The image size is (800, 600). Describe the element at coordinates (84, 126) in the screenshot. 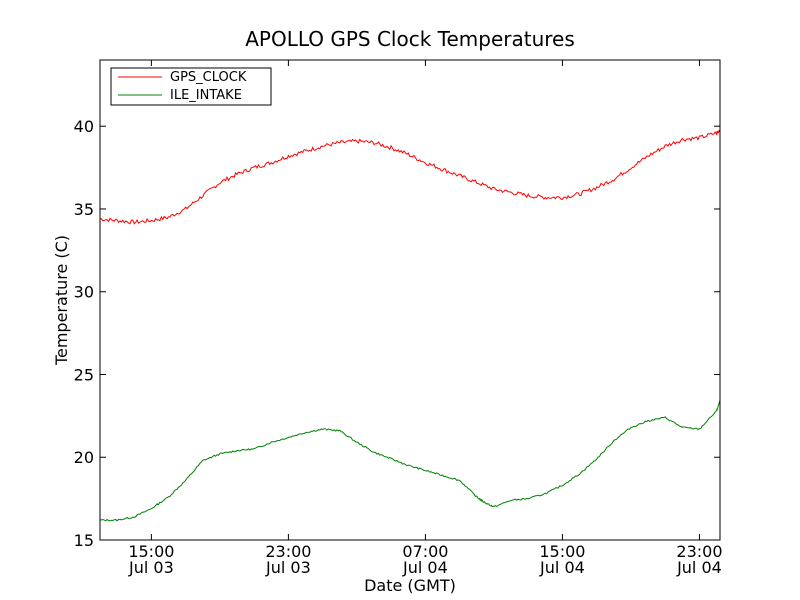

I see `y-tick-label: 40` at that location.